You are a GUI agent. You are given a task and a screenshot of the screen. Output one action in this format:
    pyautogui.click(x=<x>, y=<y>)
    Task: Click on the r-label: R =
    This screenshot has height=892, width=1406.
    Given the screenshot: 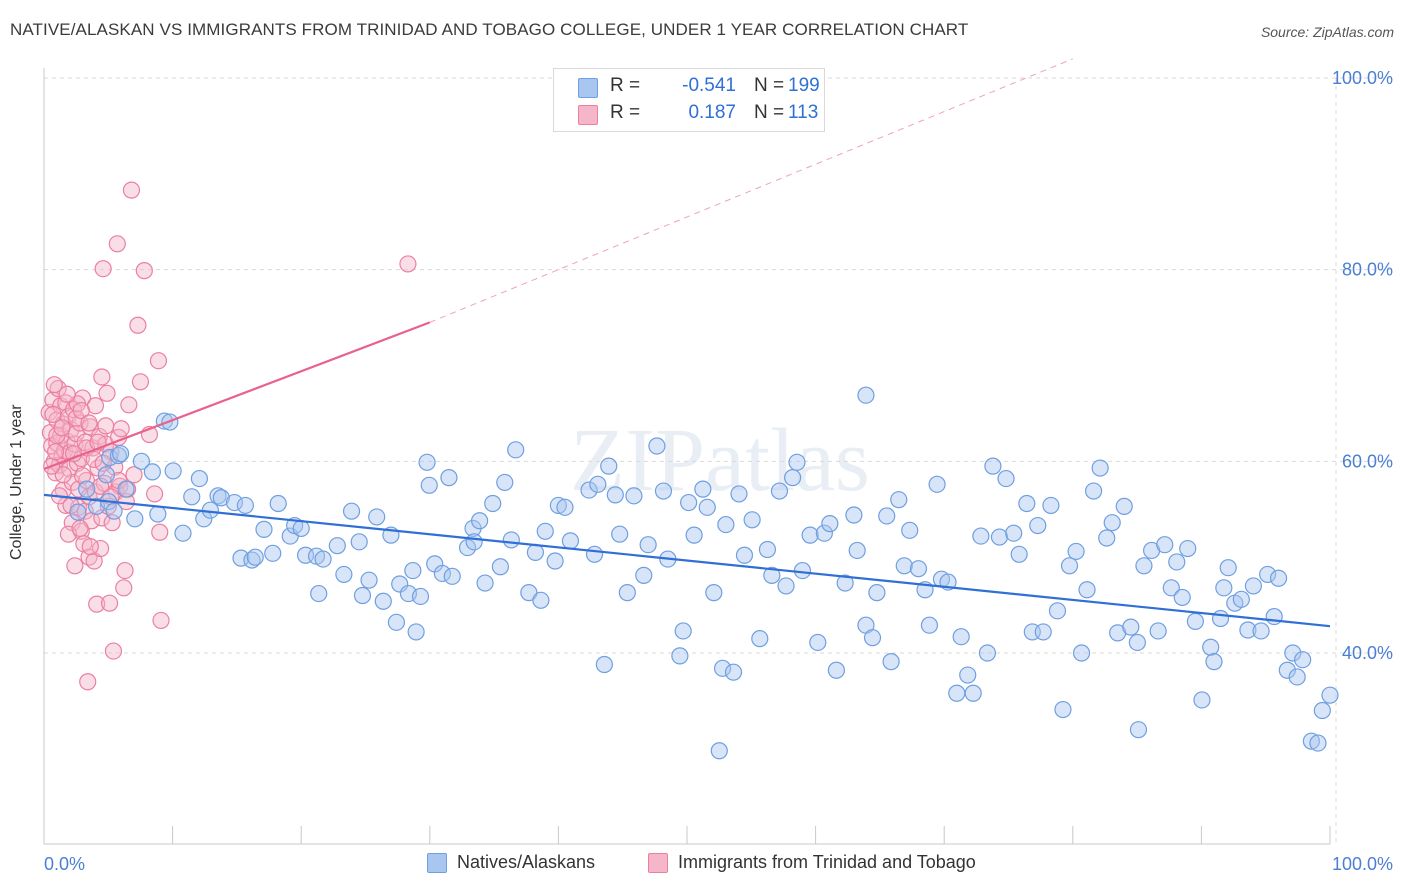 What is the action you would take?
    pyautogui.click(x=625, y=112)
    